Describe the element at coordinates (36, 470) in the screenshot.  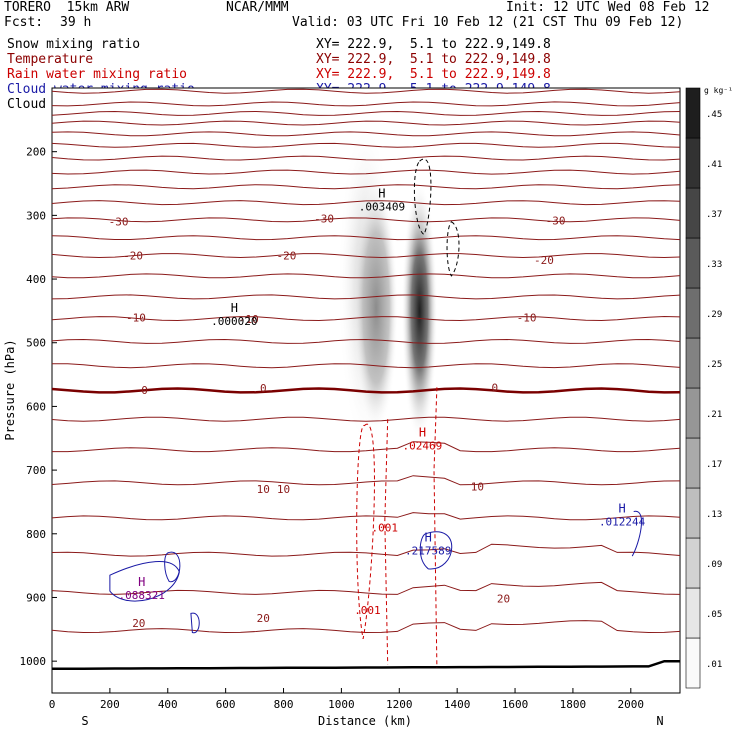
I see `y-tick-label: 700` at that location.